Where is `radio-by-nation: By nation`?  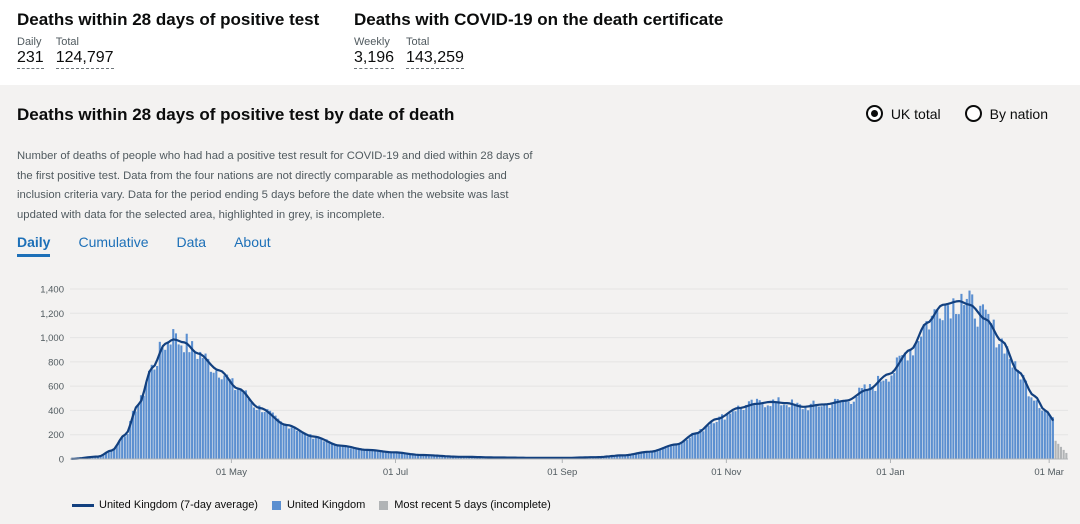
radio-by-nation: By nation is located at coordinates (1006, 113).